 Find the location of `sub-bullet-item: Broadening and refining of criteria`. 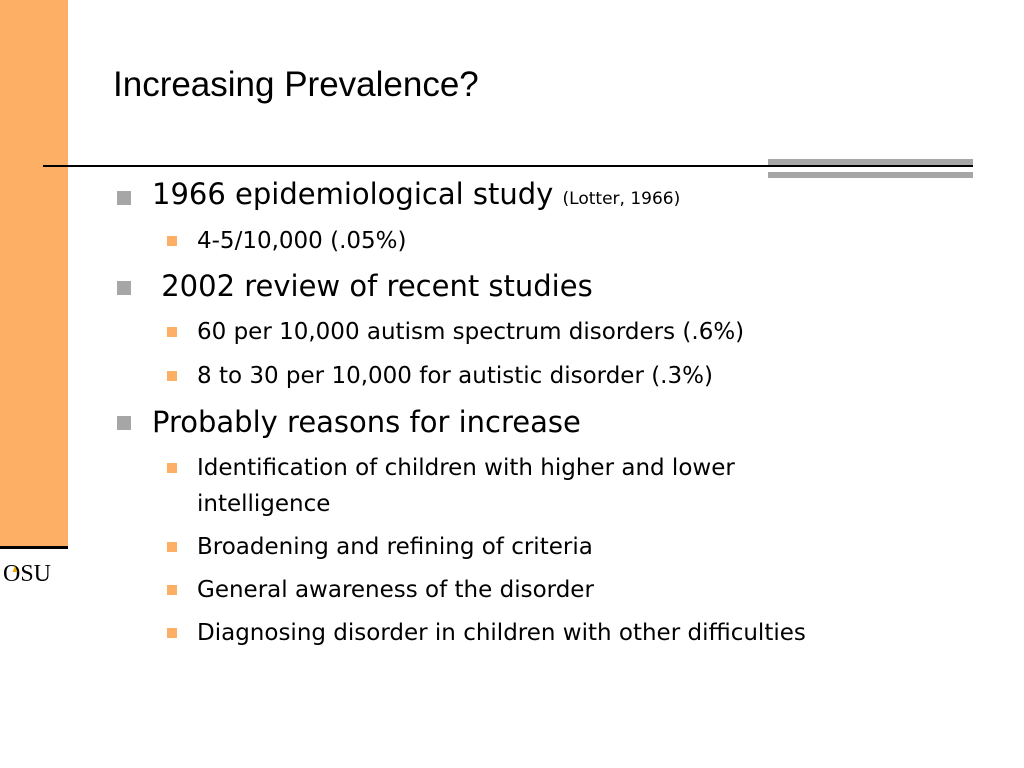

sub-bullet-item: Broadening and refining of criteria is located at coordinates (395, 547).